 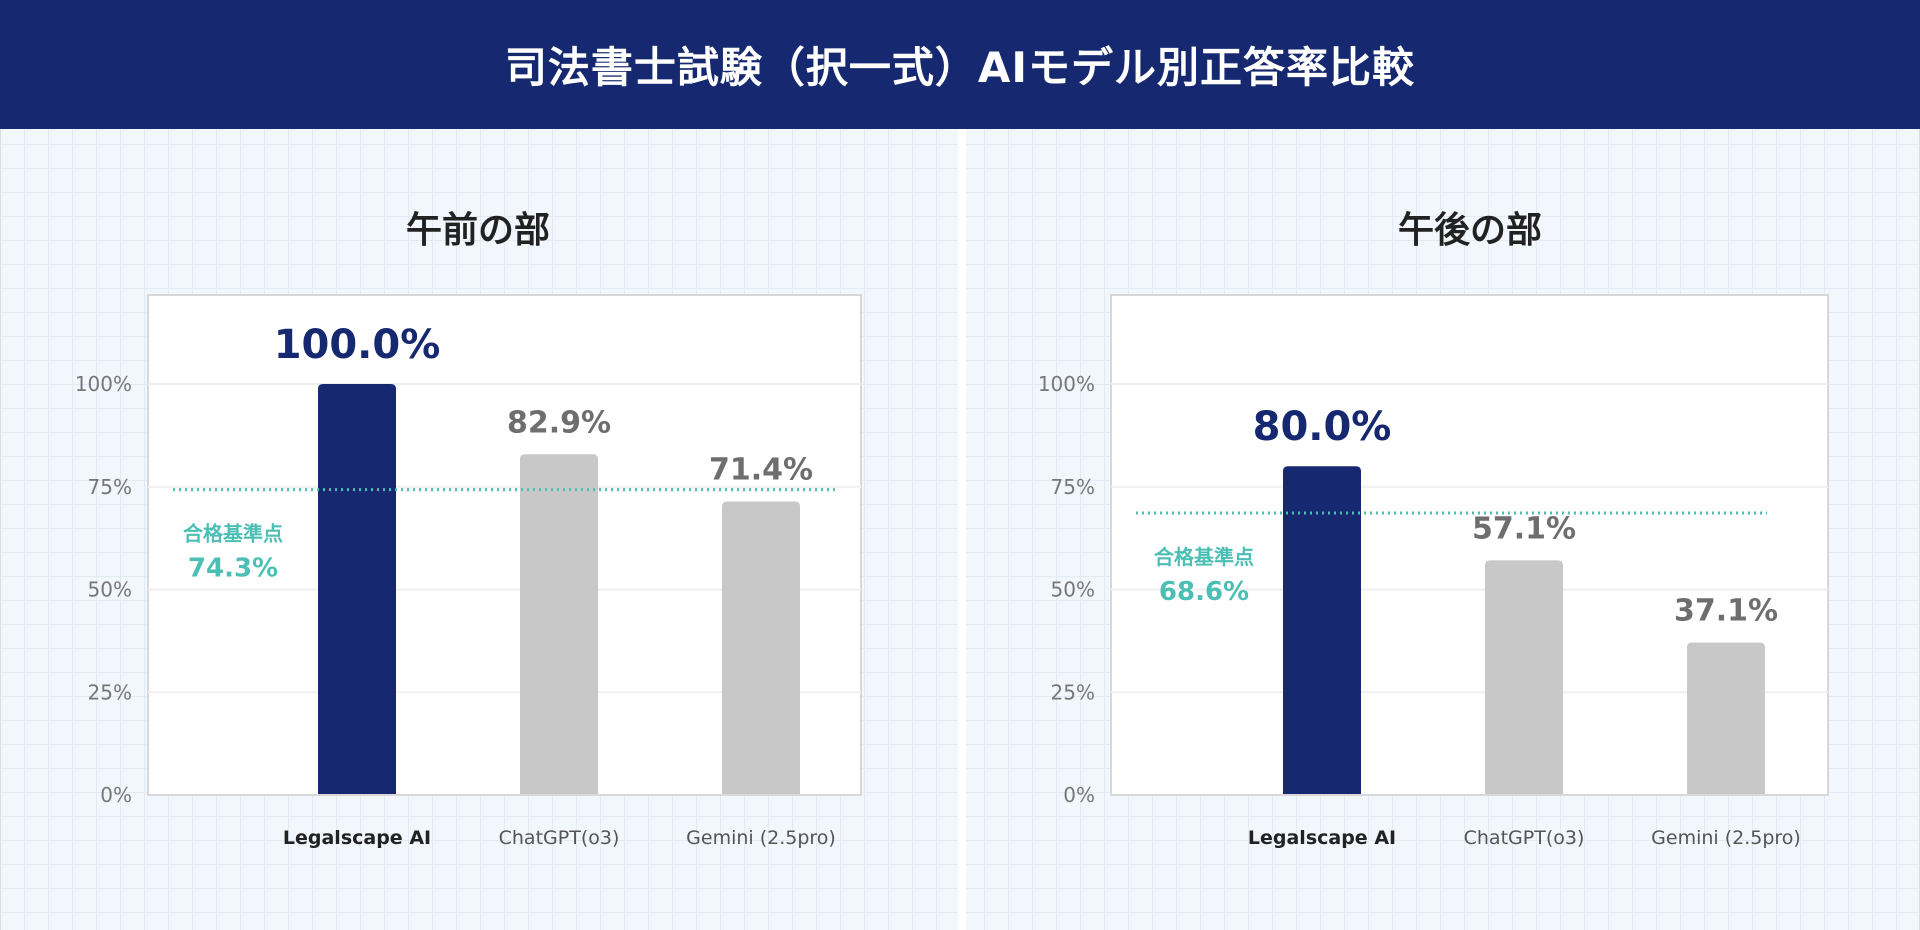 What do you see at coordinates (962, 529) in the screenshot?
I see `panel-divider` at bounding box center [962, 529].